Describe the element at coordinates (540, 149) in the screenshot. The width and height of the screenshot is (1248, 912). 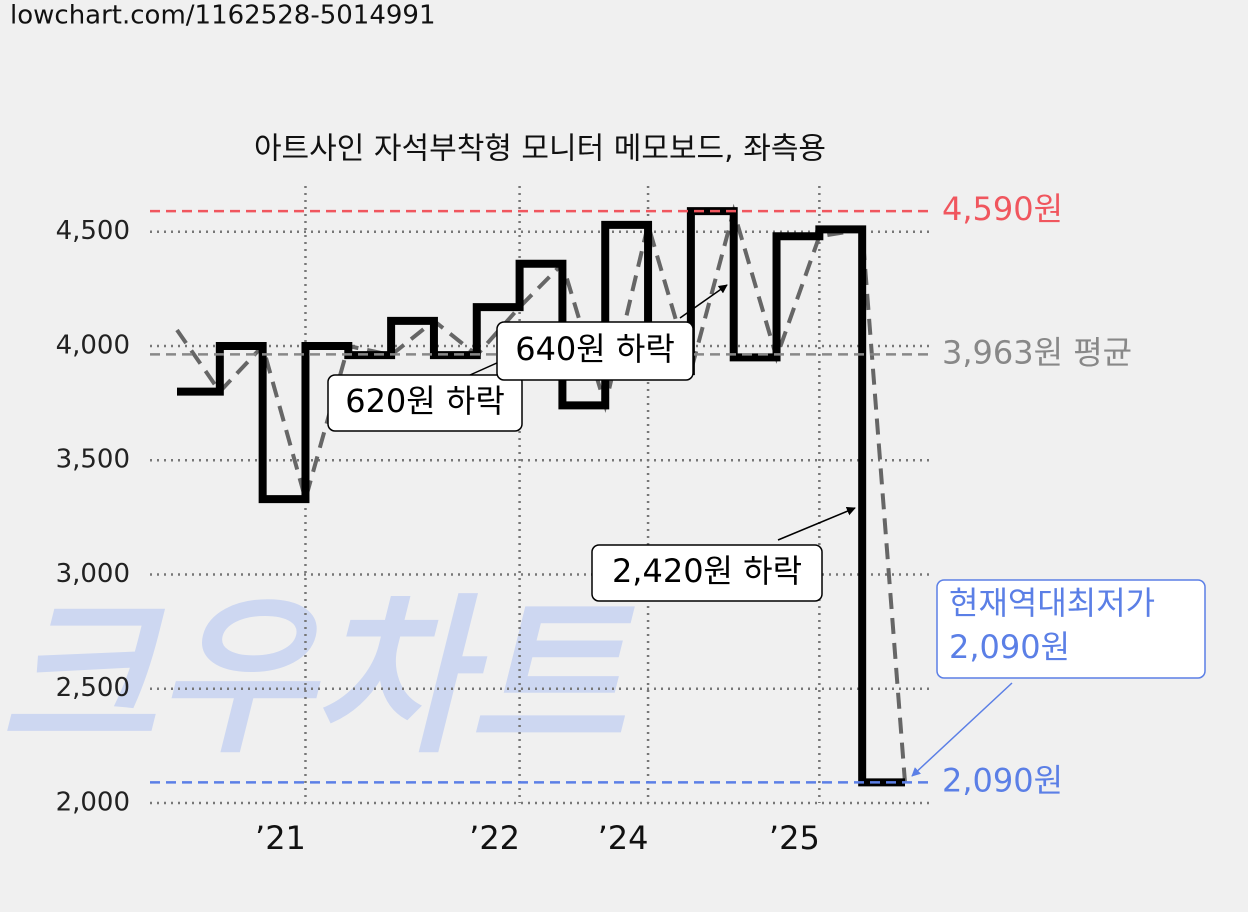
I see `chart-title: 아트사인 자석부착형 모니터 메모보드, 좌측용` at that location.